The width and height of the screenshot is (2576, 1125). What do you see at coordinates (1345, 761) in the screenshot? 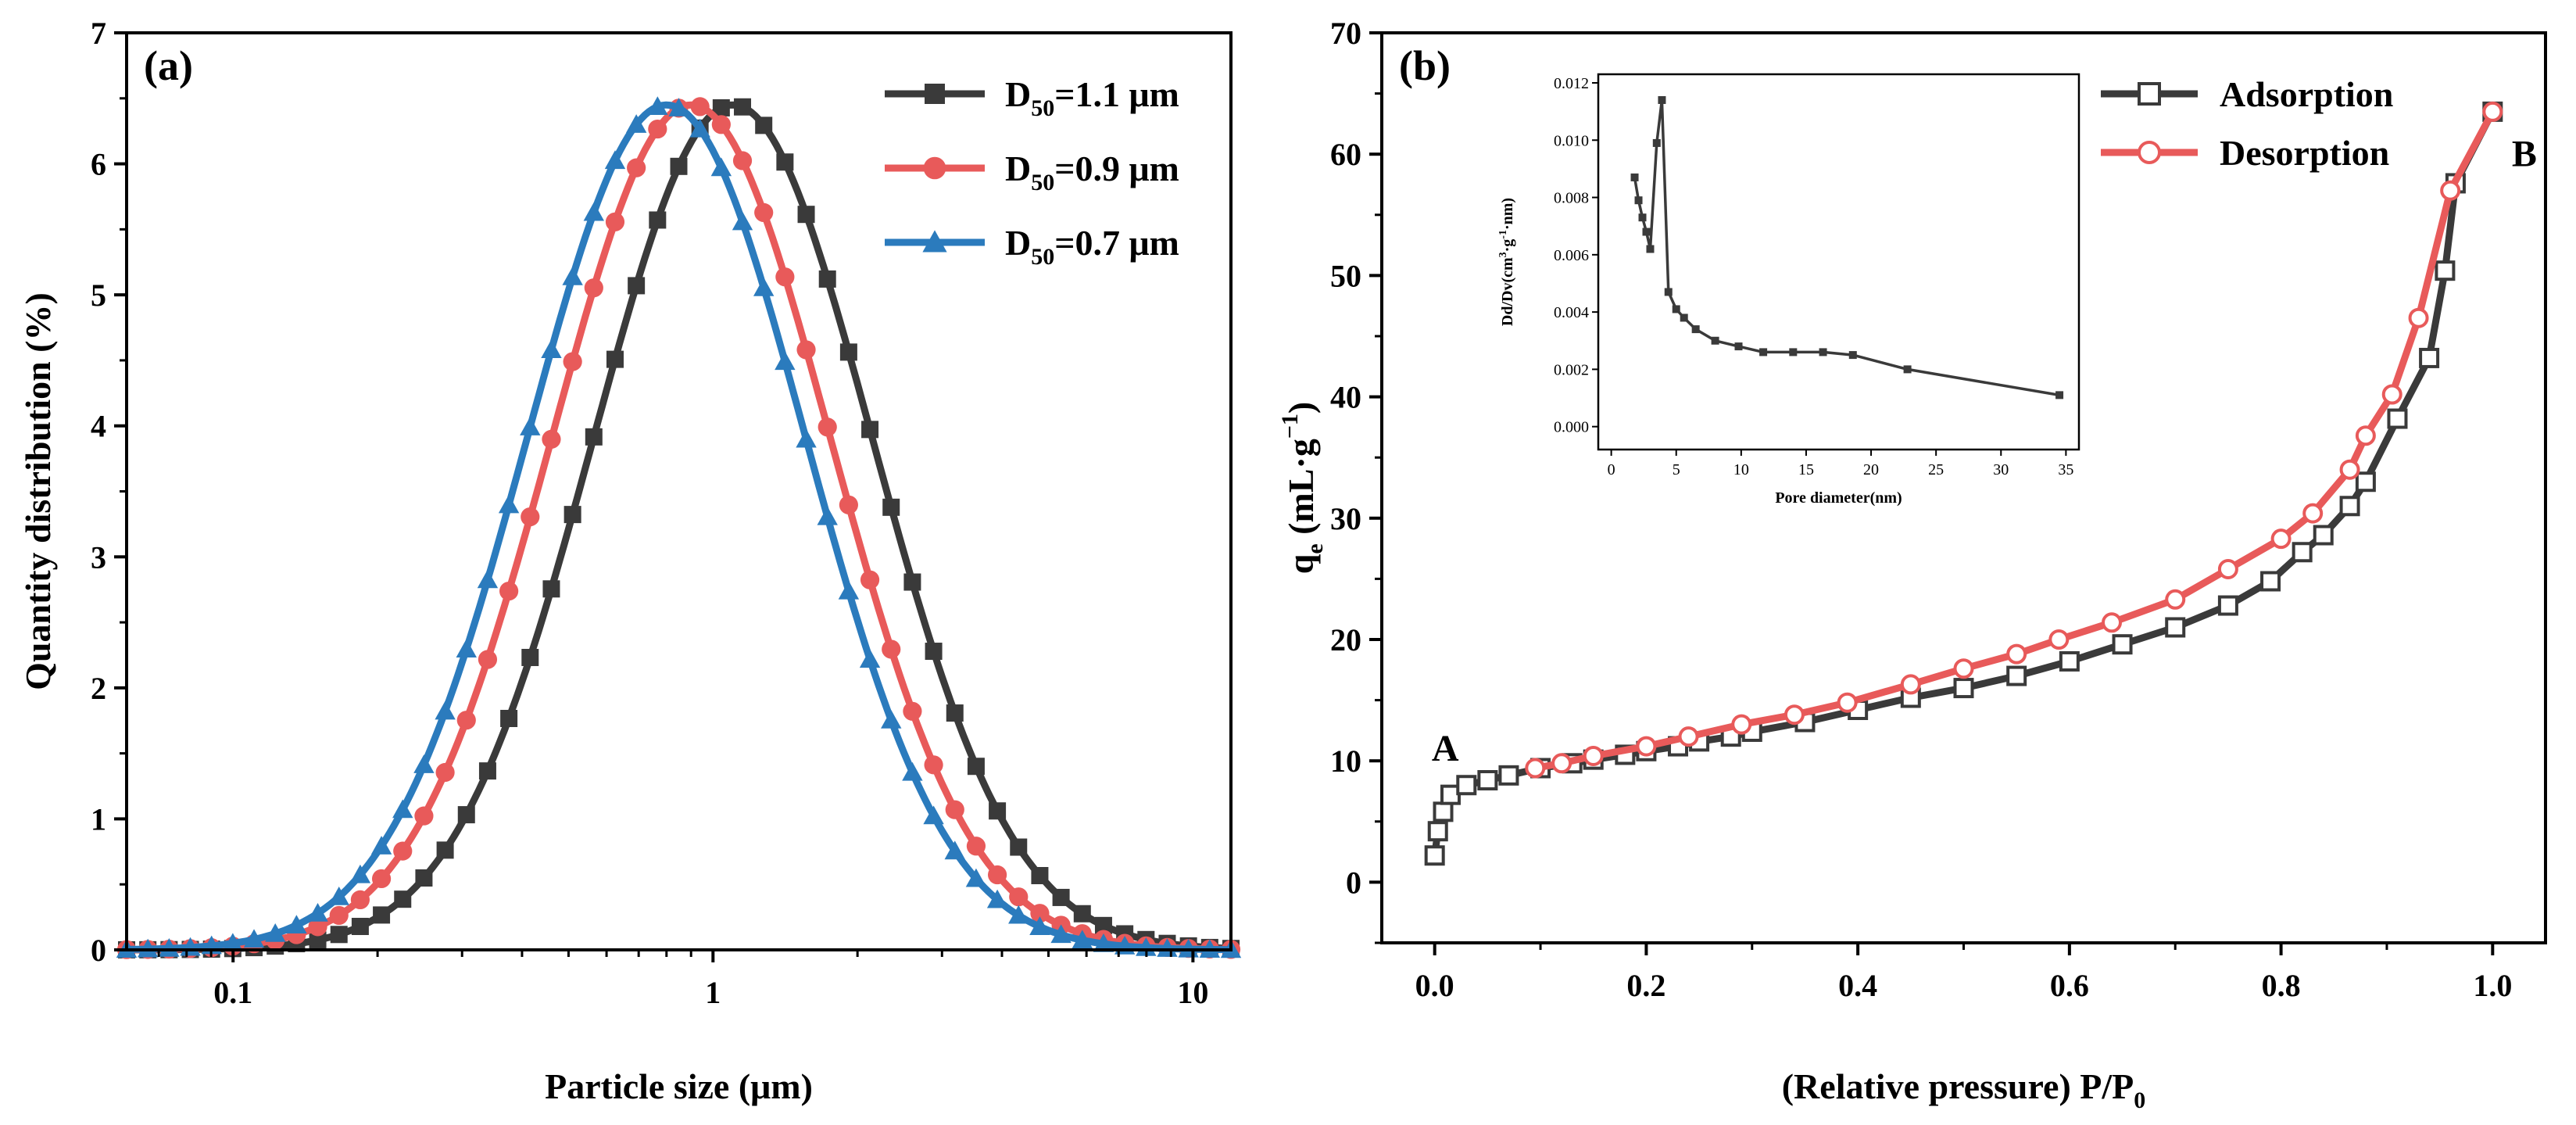
I see `y-tick-label: 10` at bounding box center [1345, 761].